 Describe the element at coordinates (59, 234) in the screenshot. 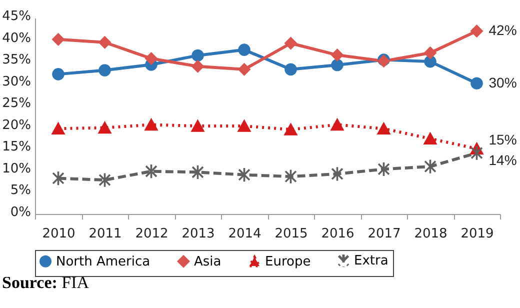

I see `x-tick-label: 2010` at that location.